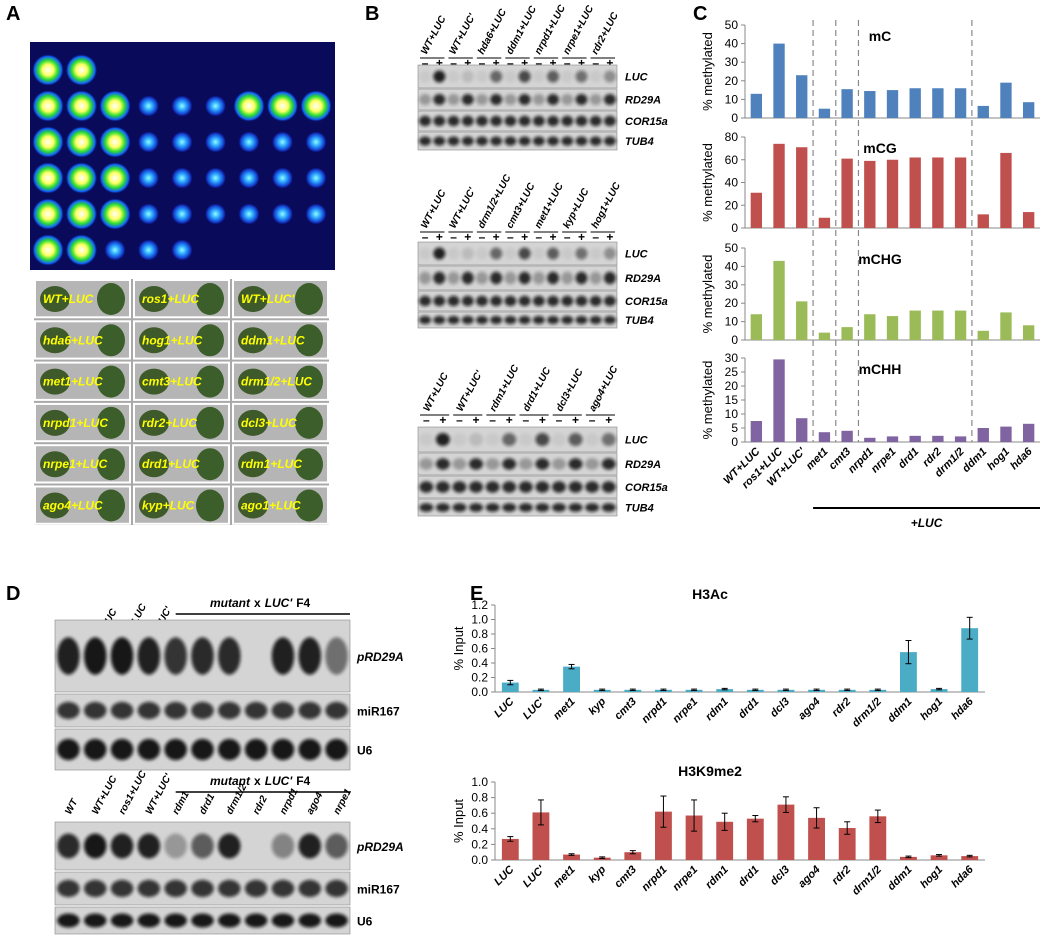 The width and height of the screenshot is (1050, 938). What do you see at coordinates (707, 400) in the screenshot?
I see `y-axis-label: % methylated` at bounding box center [707, 400].